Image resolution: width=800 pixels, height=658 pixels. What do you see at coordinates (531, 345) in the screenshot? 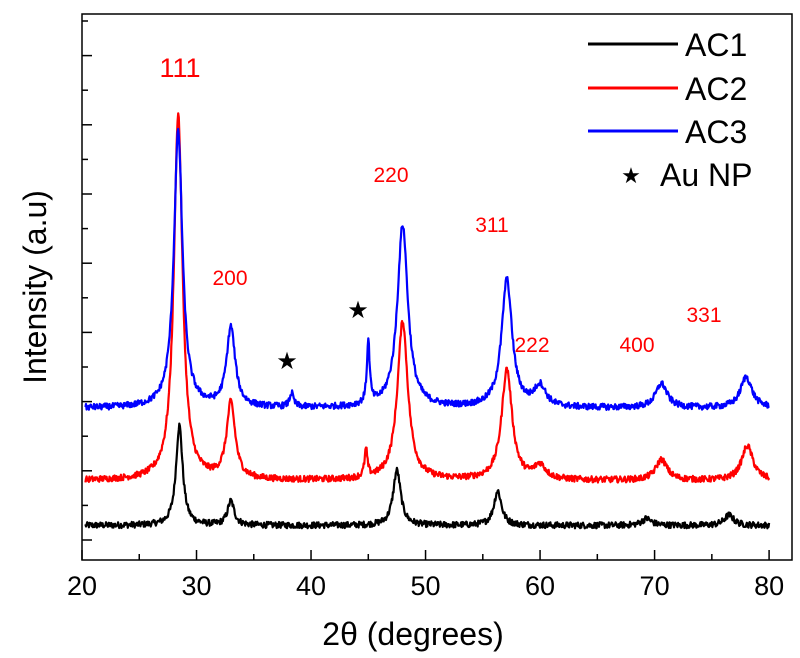
I see `peak-label-222: 222` at bounding box center [531, 345].